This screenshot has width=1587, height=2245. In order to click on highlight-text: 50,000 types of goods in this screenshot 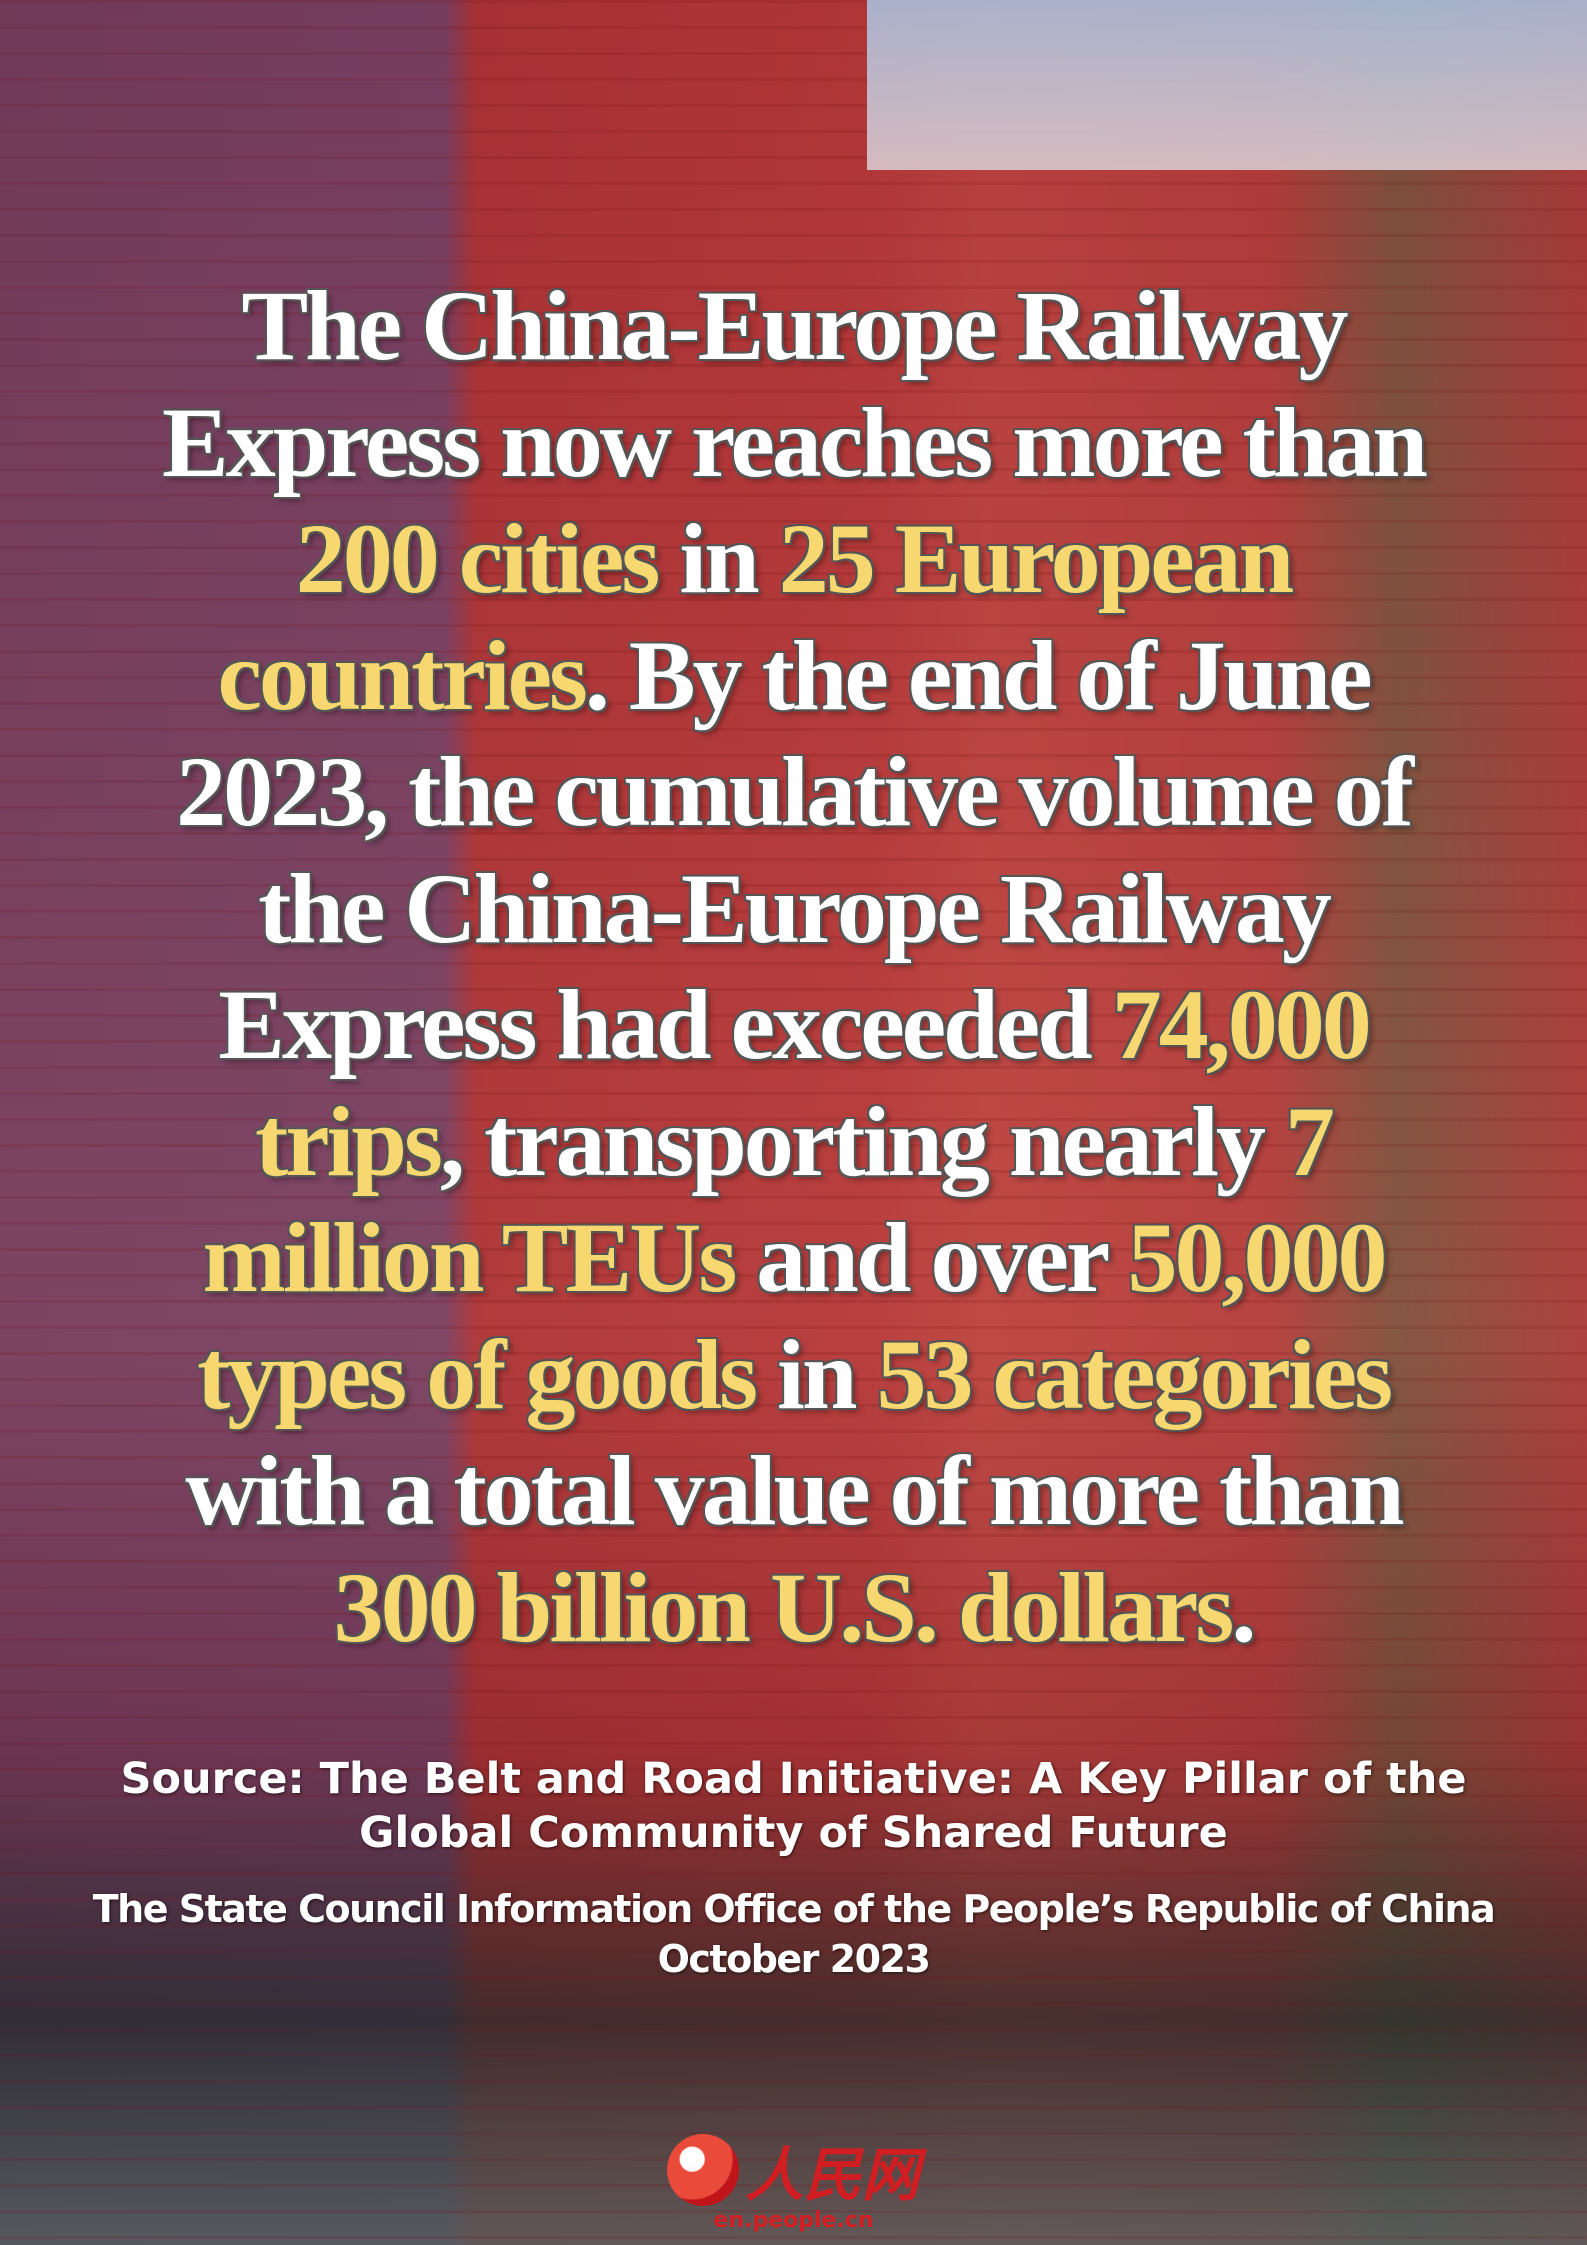, I will do `click(791, 1316)`.